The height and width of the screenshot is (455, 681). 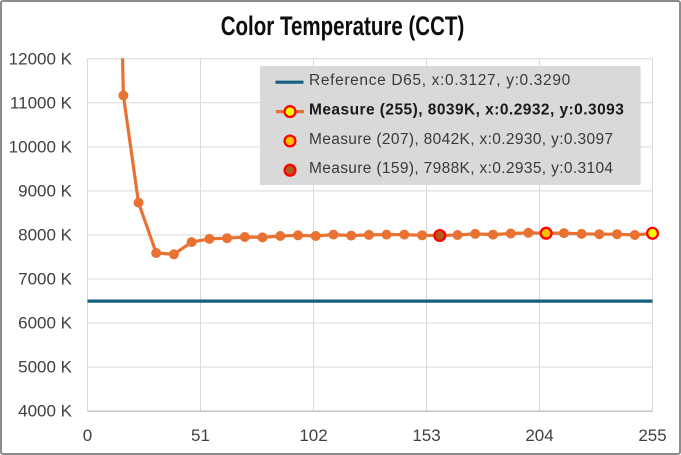 I want to click on svg-text: 204, so click(x=539, y=435).